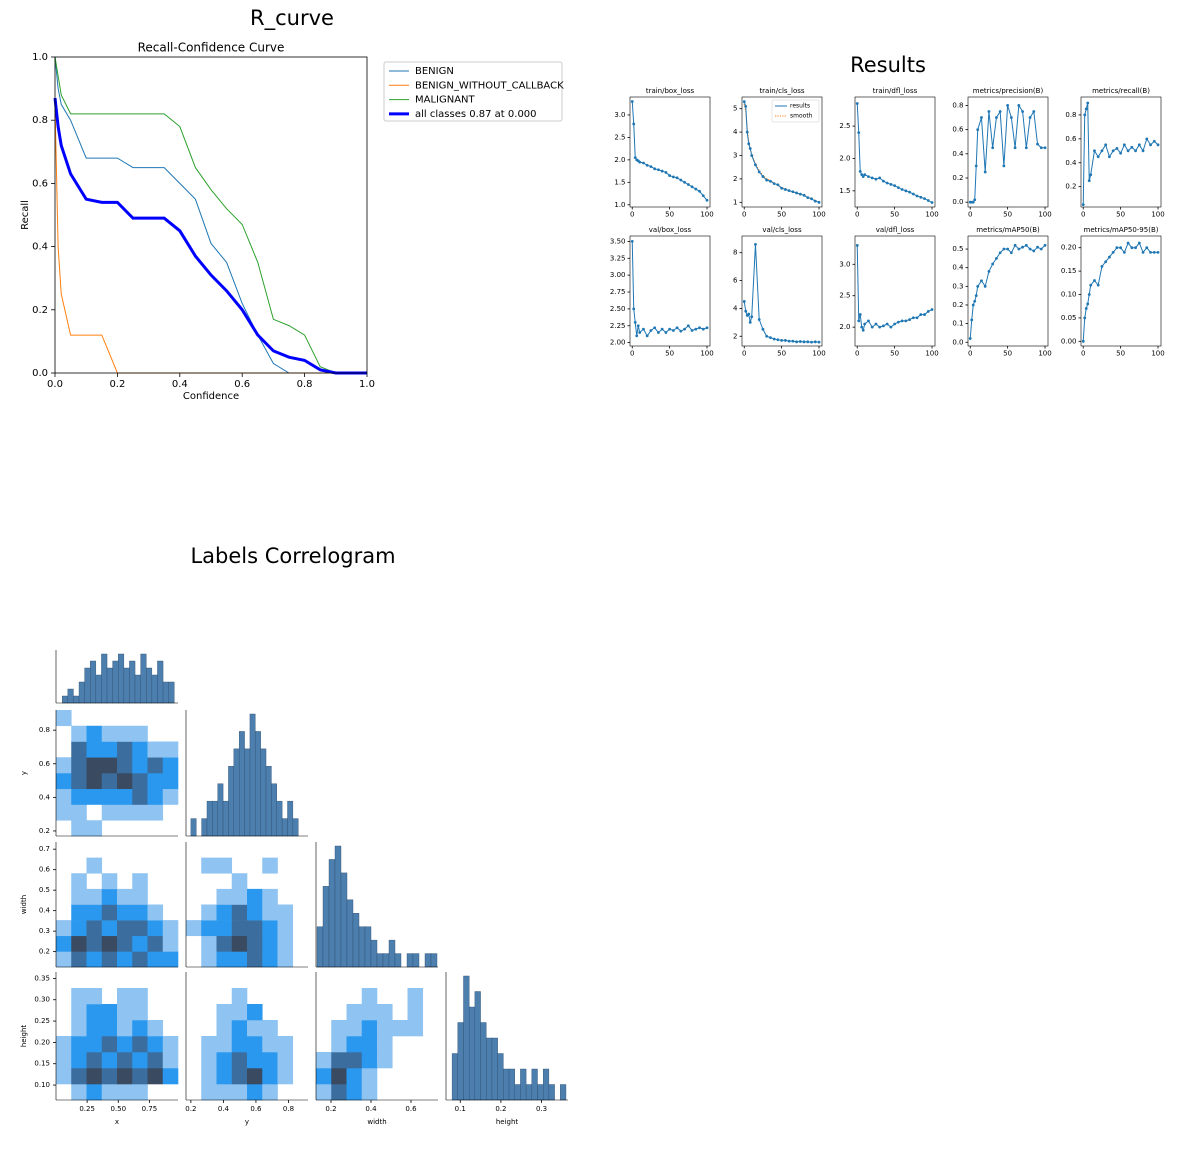 Image resolution: width=1182 pixels, height=1164 pixels. I want to click on x-tick-label: 0, so click(632, 215).